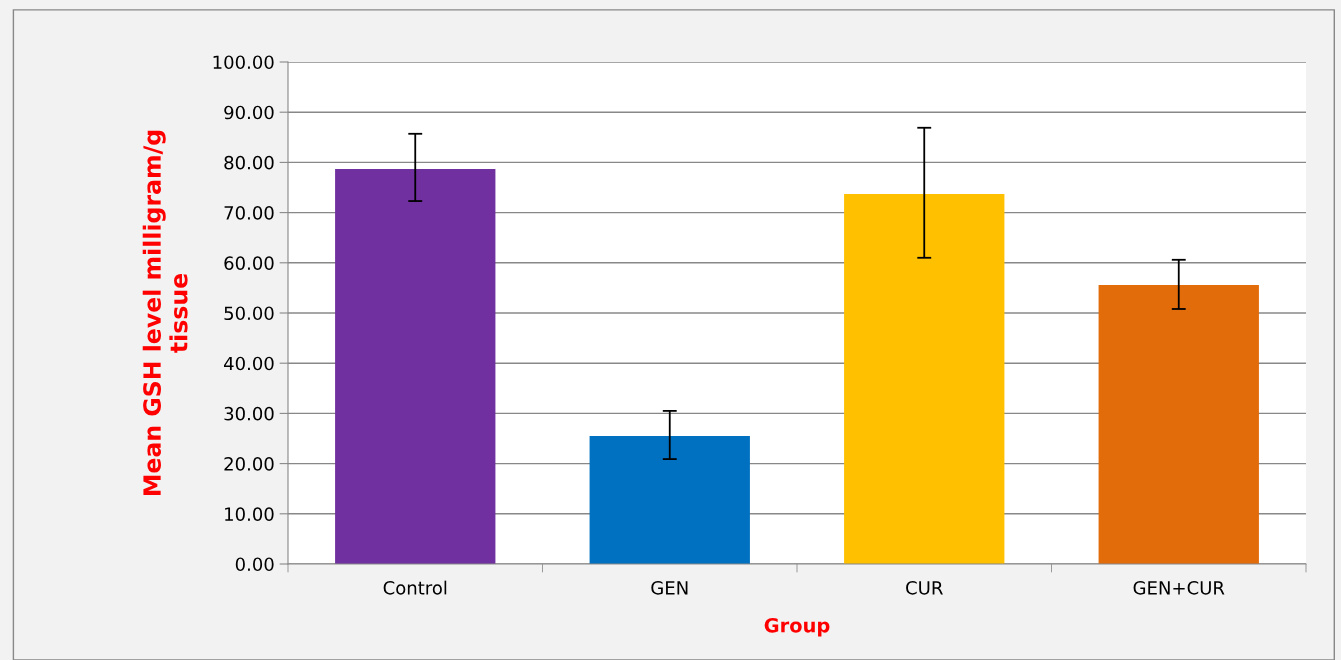  Describe the element at coordinates (165, 312) in the screenshot. I see `y-axis-title: Mean GSH level milligram/g tissue` at that location.